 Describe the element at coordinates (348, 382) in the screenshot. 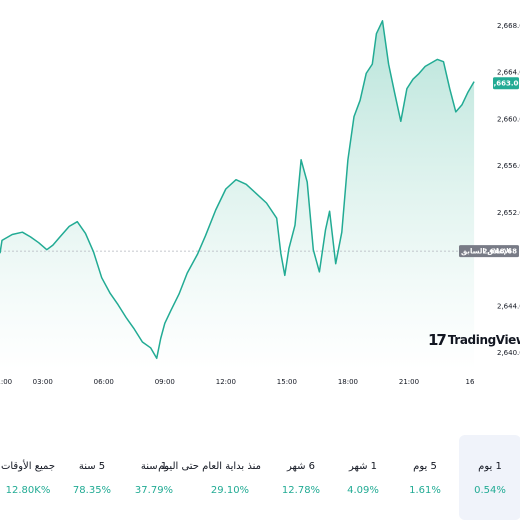

I see `x-axis-tick-label: 18:00` at that location.